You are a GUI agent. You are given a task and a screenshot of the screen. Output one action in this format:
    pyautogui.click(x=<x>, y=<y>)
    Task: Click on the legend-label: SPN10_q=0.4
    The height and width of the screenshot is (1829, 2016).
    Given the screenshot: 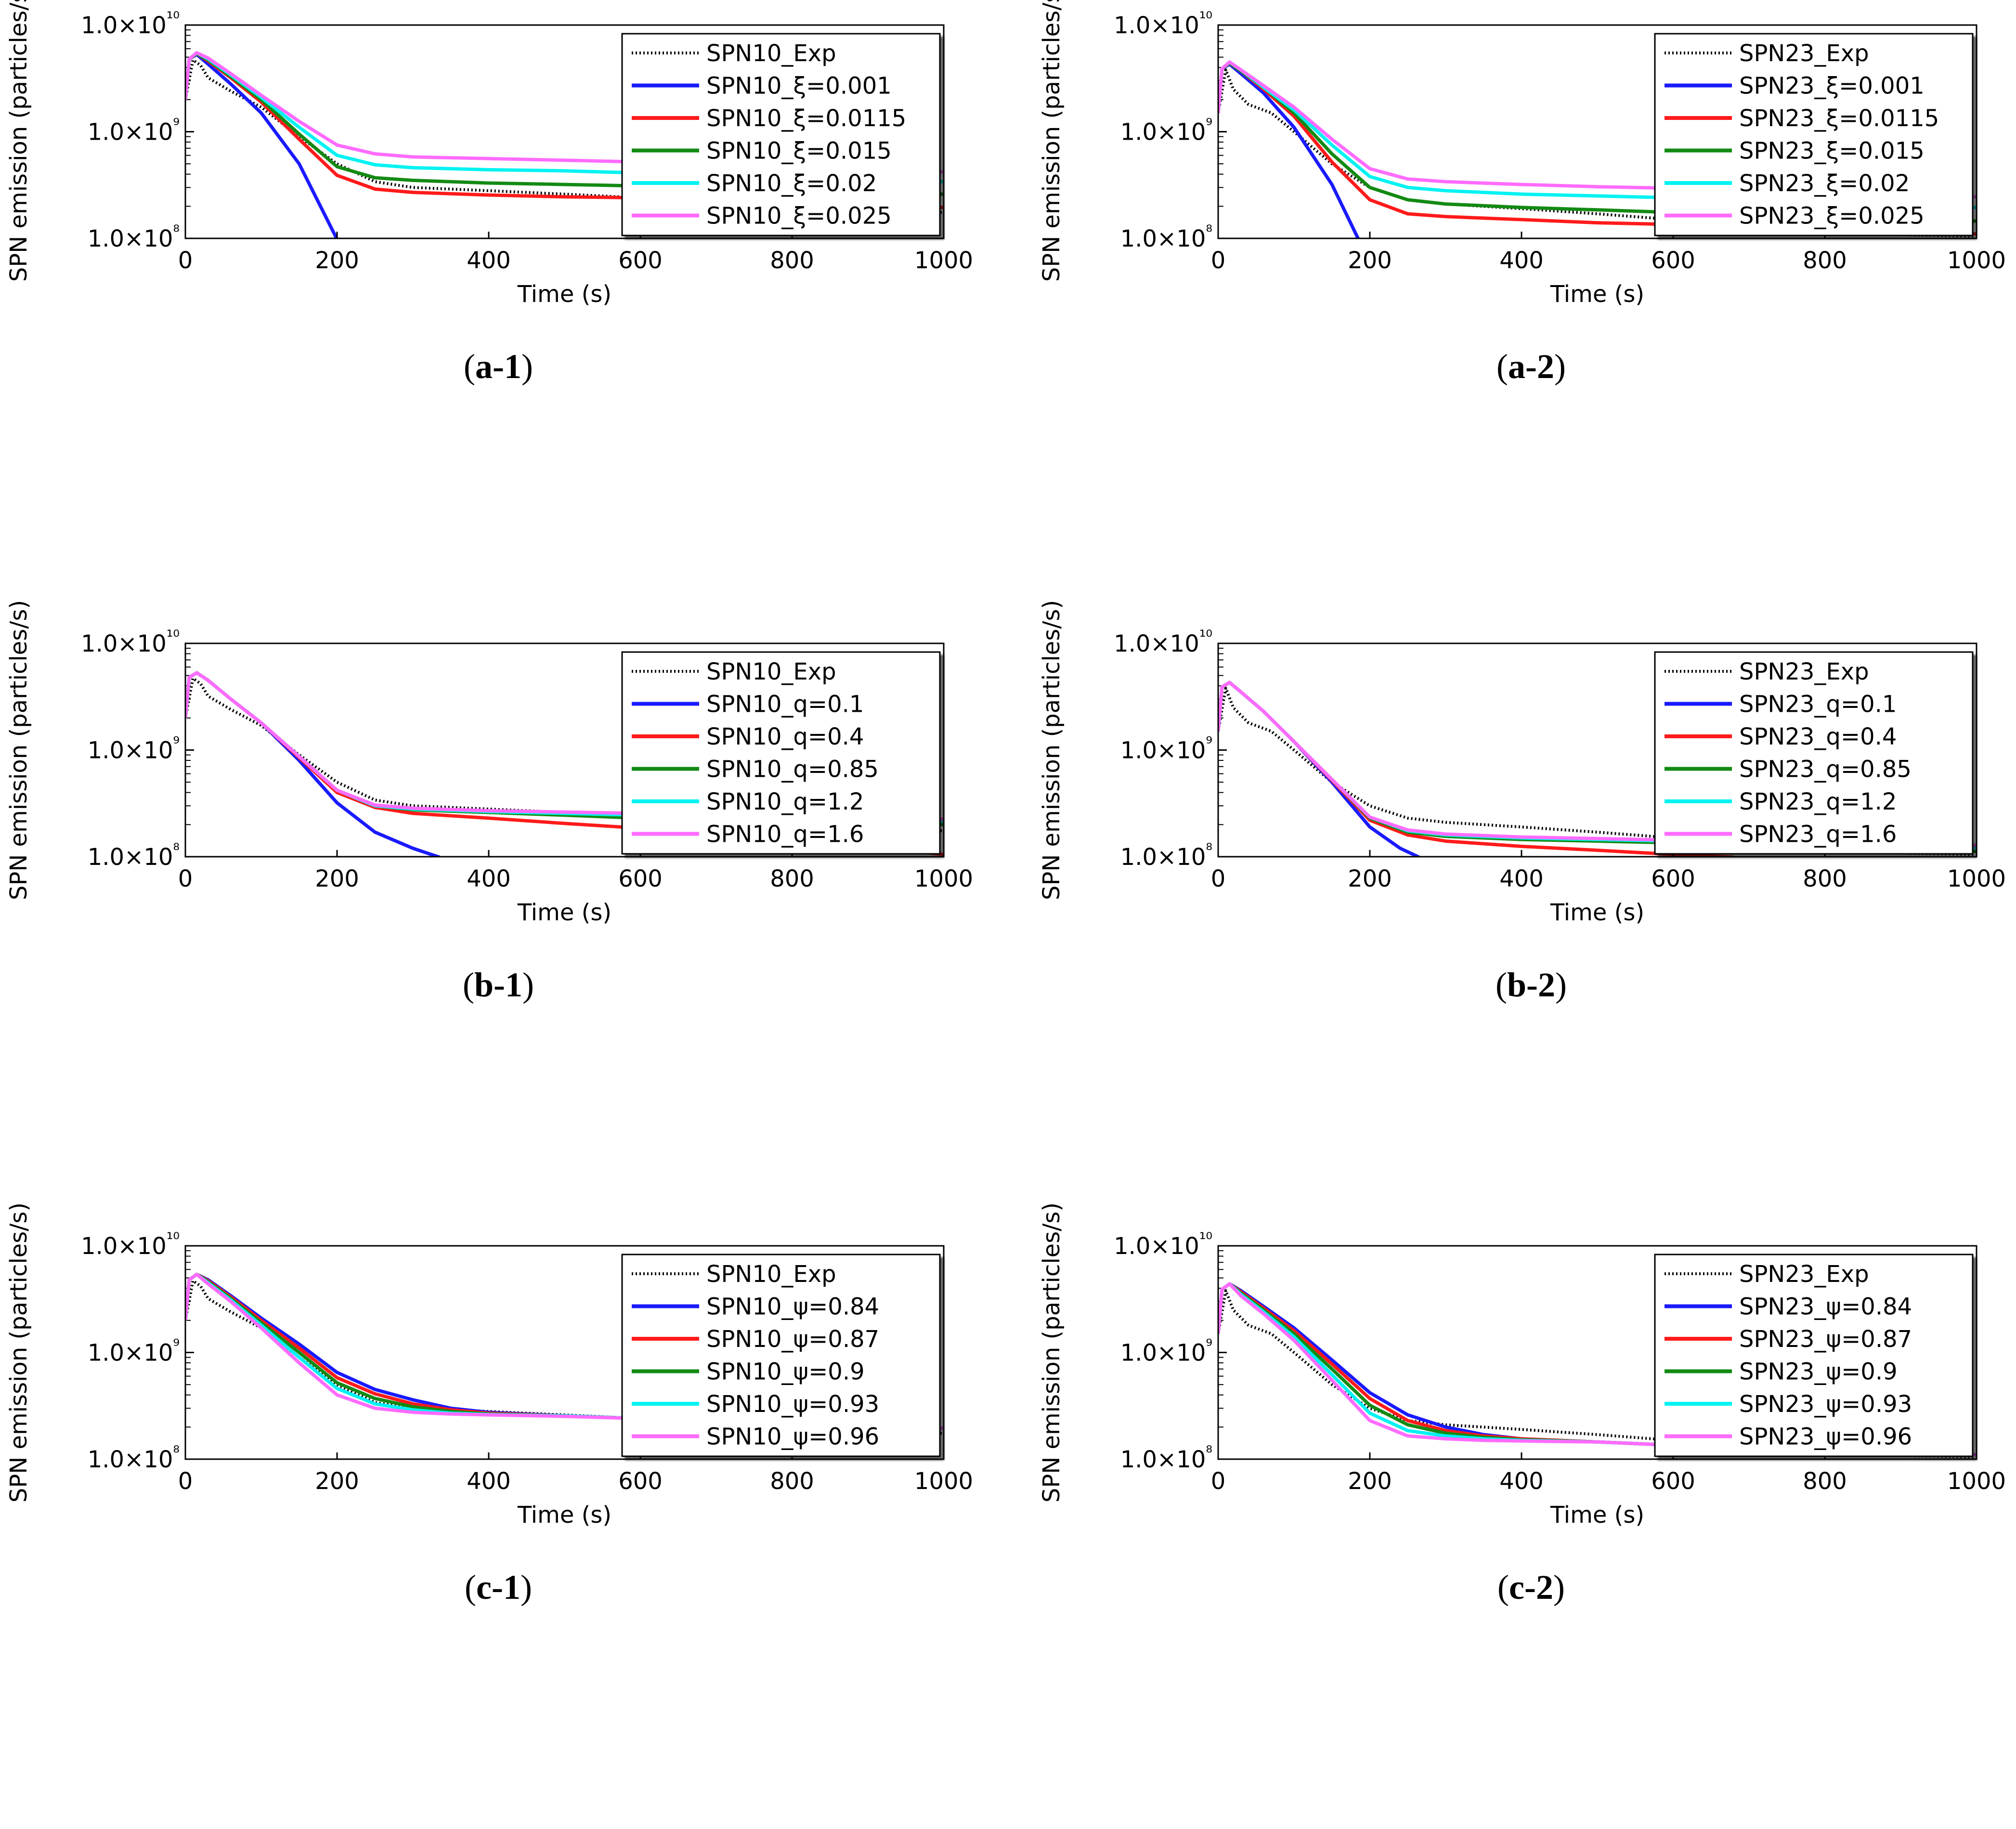 What is the action you would take?
    pyautogui.click(x=785, y=736)
    